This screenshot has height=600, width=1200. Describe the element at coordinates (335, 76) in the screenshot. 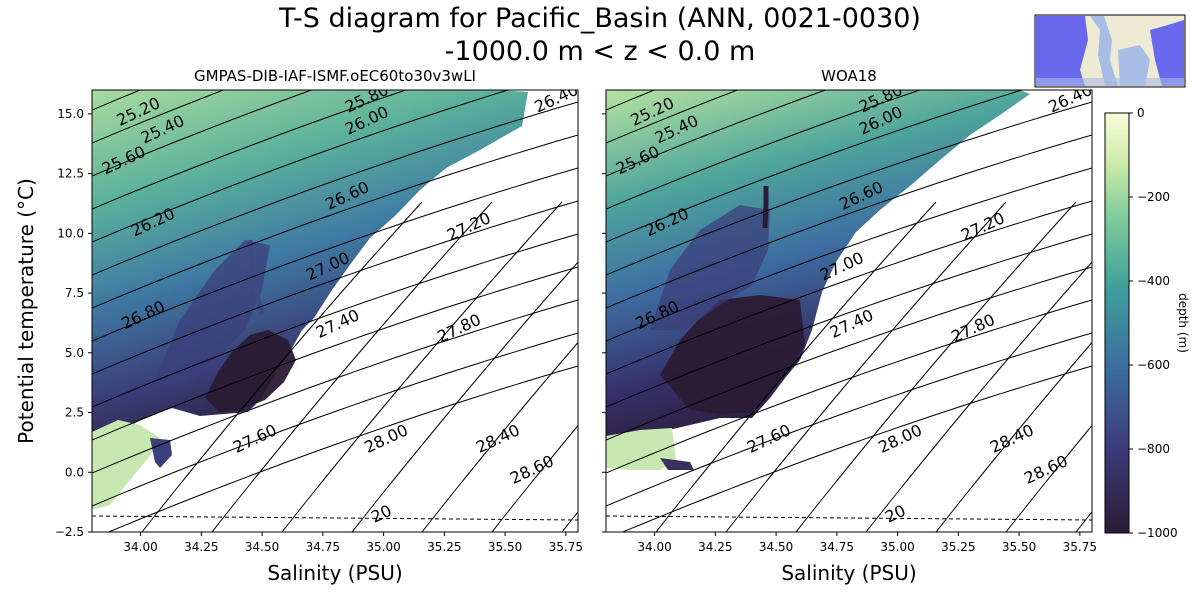

I see `panel-model-subtitle: GMPAS-DIB-IAF-ISMF.oEC60to30v3wLI` at that location.